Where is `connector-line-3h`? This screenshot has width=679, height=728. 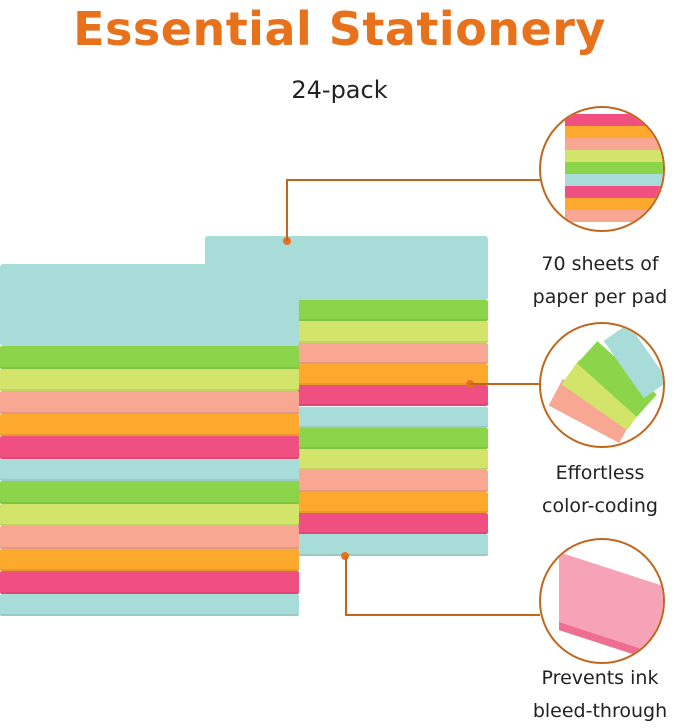 connector-line-3h is located at coordinates (442, 615).